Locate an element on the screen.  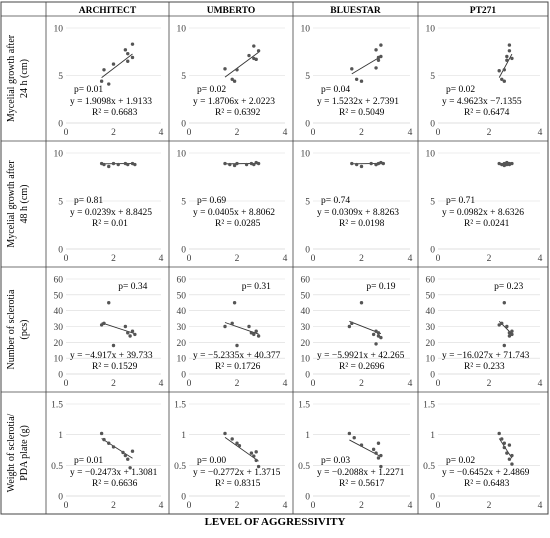
r-squared-label: R² = 0.5049 is located at coordinates (362, 113).